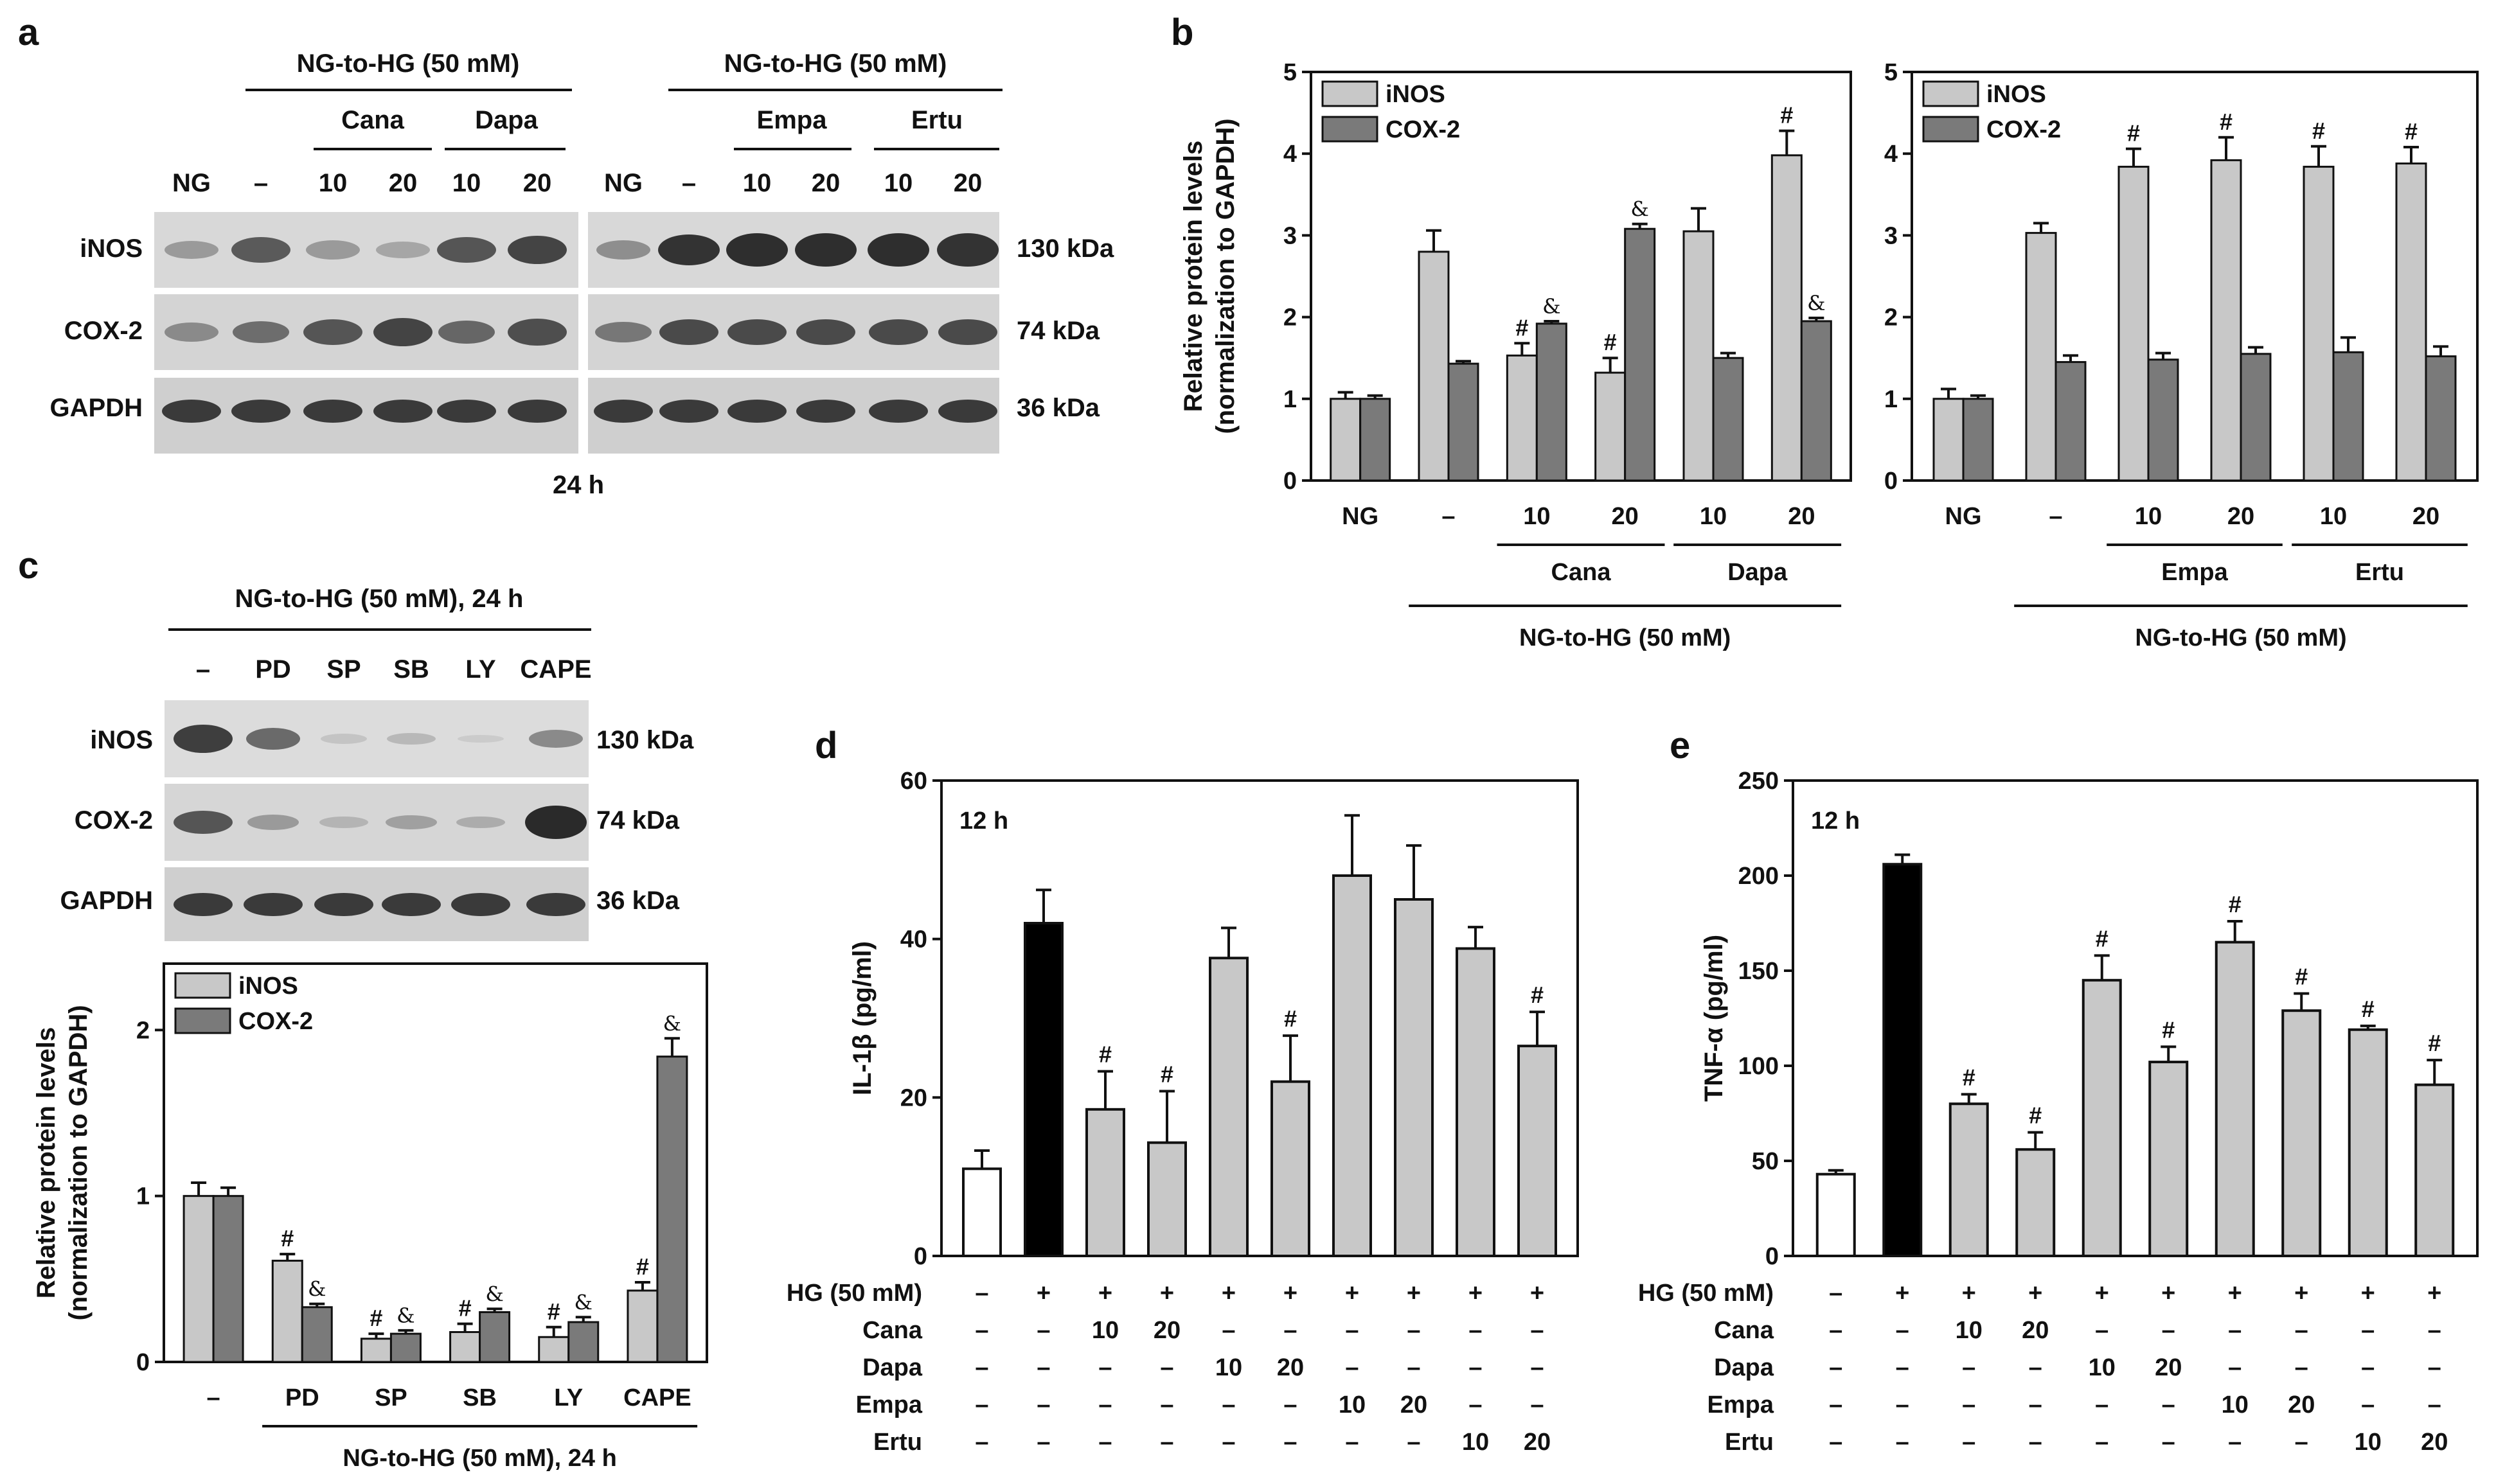  I want to click on blot-c-lane-pd: PD, so click(273, 669).